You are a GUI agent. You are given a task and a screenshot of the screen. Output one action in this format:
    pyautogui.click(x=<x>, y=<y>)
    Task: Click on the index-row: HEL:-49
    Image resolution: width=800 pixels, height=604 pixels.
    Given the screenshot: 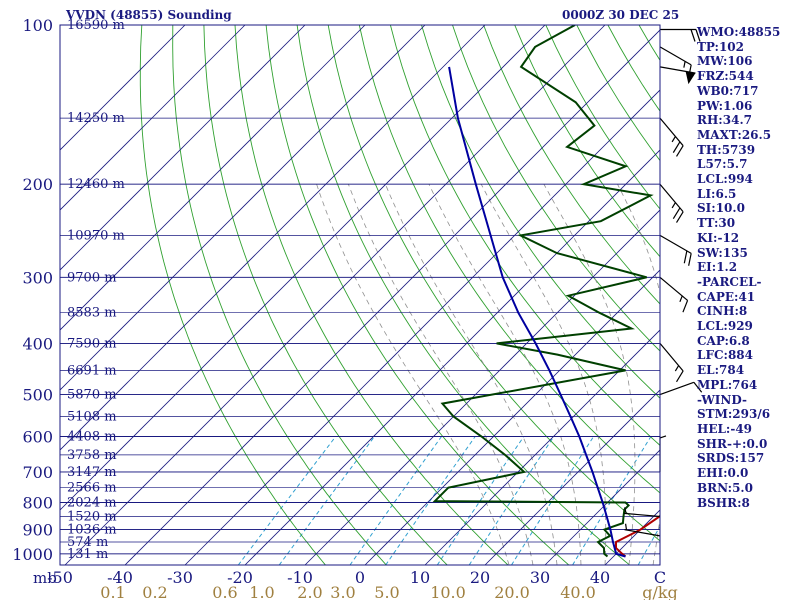 What is the action you would take?
    pyautogui.click(x=748, y=429)
    